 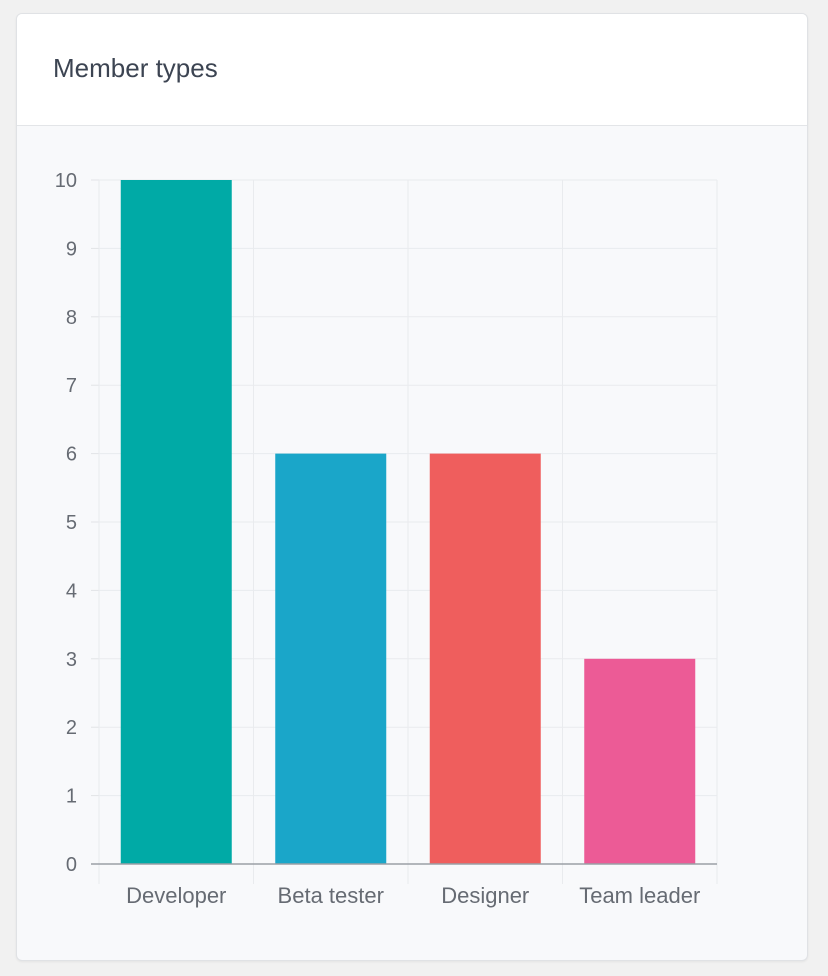 What do you see at coordinates (176, 522) in the screenshot?
I see `bar-developer` at bounding box center [176, 522].